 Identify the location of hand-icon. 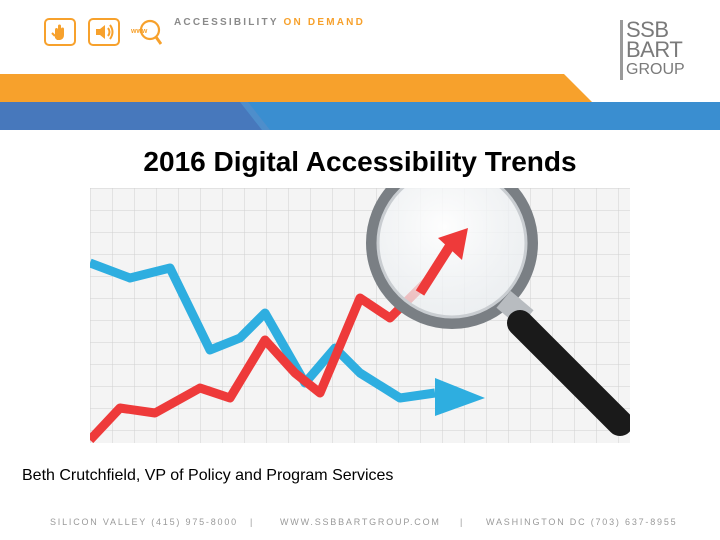
(60, 32).